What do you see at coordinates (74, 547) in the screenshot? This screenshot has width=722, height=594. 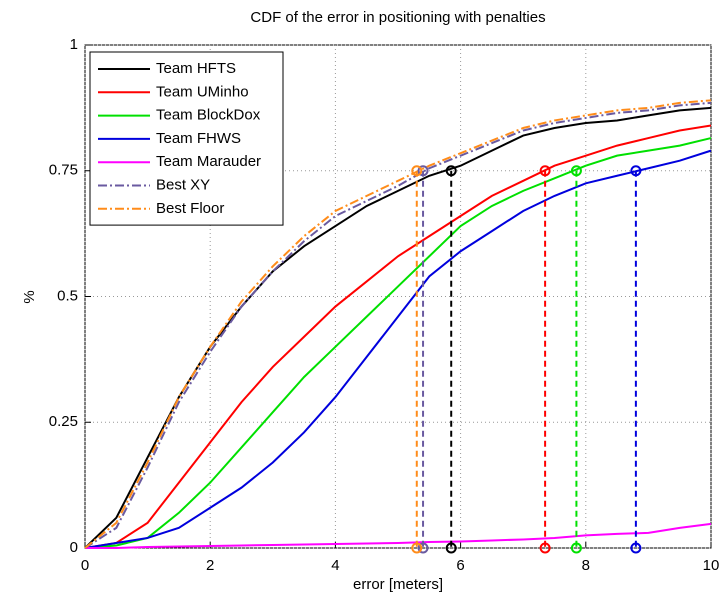 I see `y-tick-label: 0` at bounding box center [74, 547].